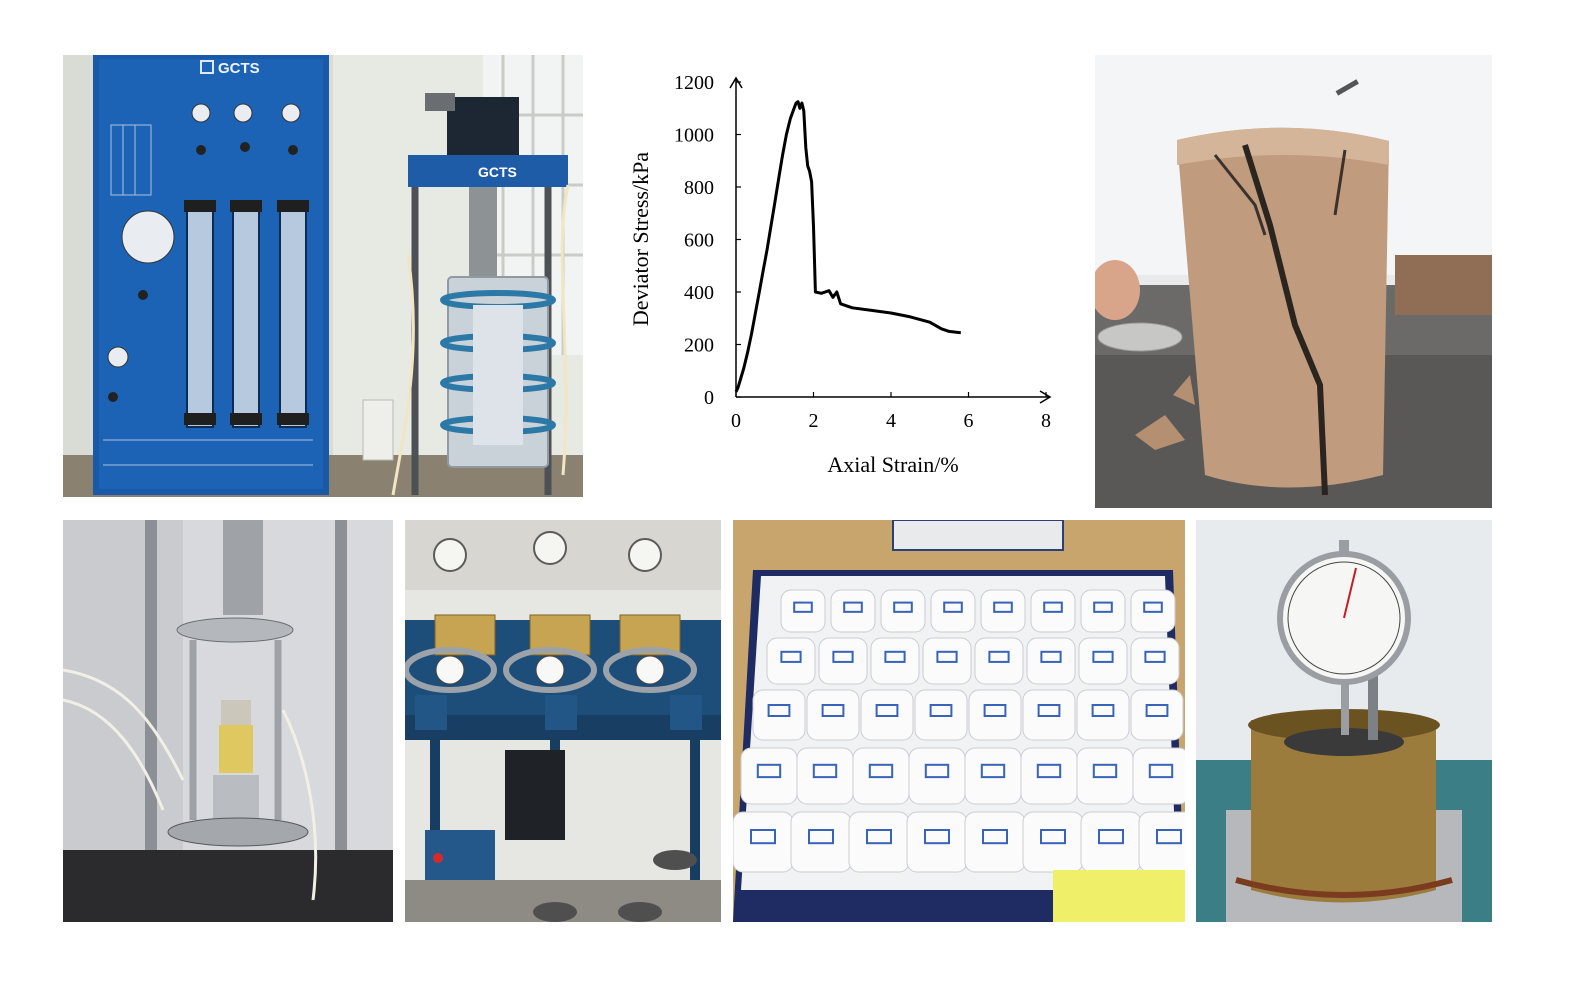 This screenshot has height=994, width=1584. I want to click on y-tick-label: 200, so click(699, 346).